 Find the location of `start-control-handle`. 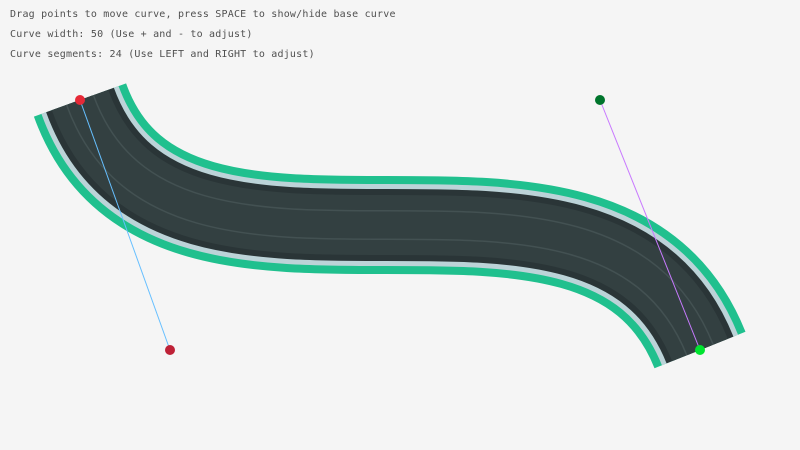

start-control-handle is located at coordinates (170, 350).